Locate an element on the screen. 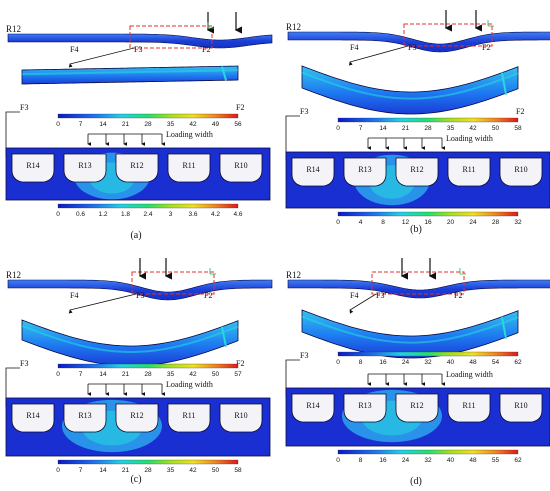 The height and width of the screenshot is (491, 550). panel-caption: (d) is located at coordinates (416, 481).